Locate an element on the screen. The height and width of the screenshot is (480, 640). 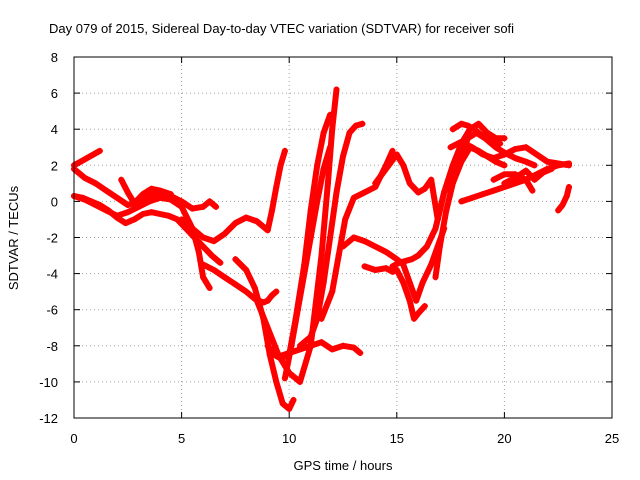
y-tick-label-0: 8 is located at coordinates (54, 57).